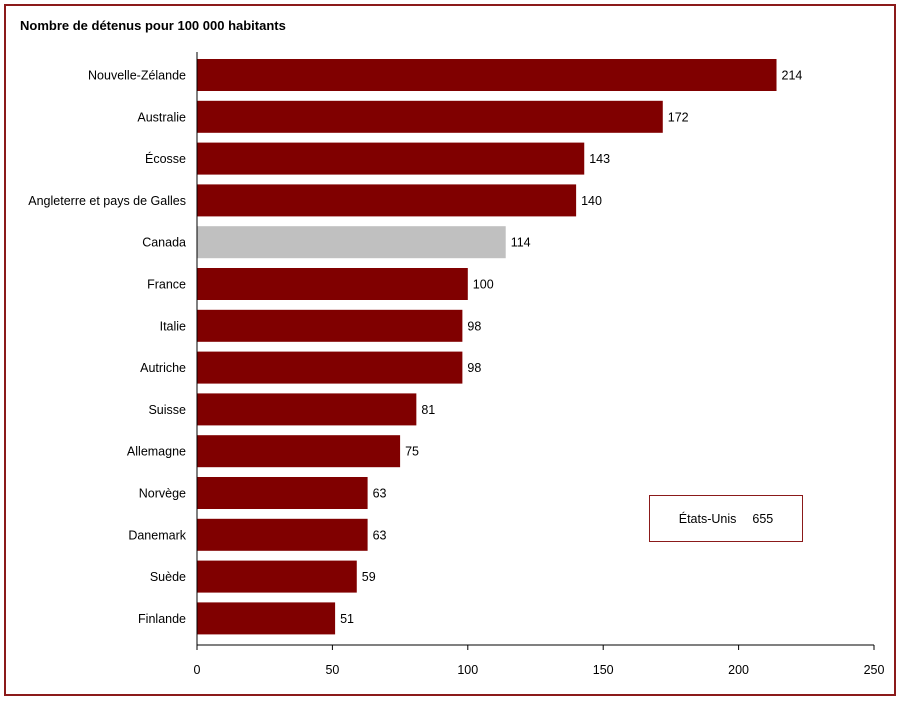 The width and height of the screenshot is (904, 702). I want to click on category-label: Suède, so click(168, 577).